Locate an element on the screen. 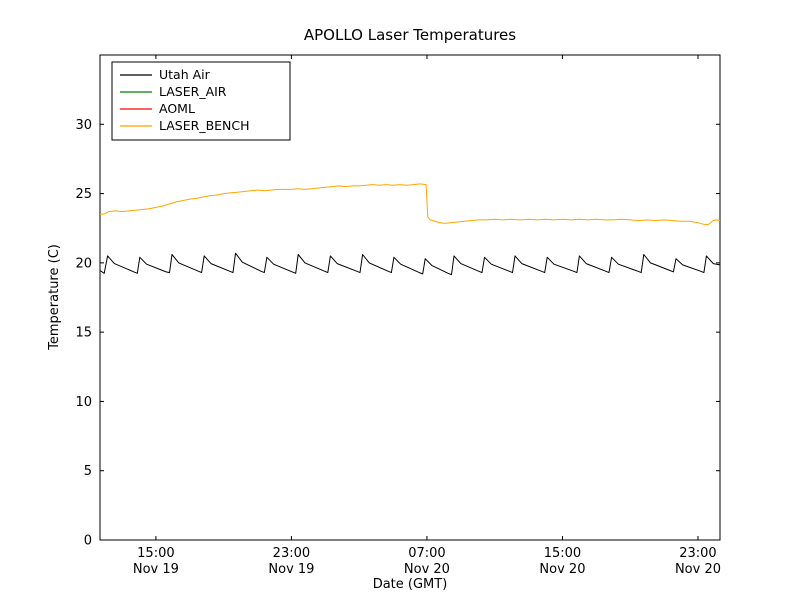  legend-label-utah-air: Utah Air is located at coordinates (185, 74).